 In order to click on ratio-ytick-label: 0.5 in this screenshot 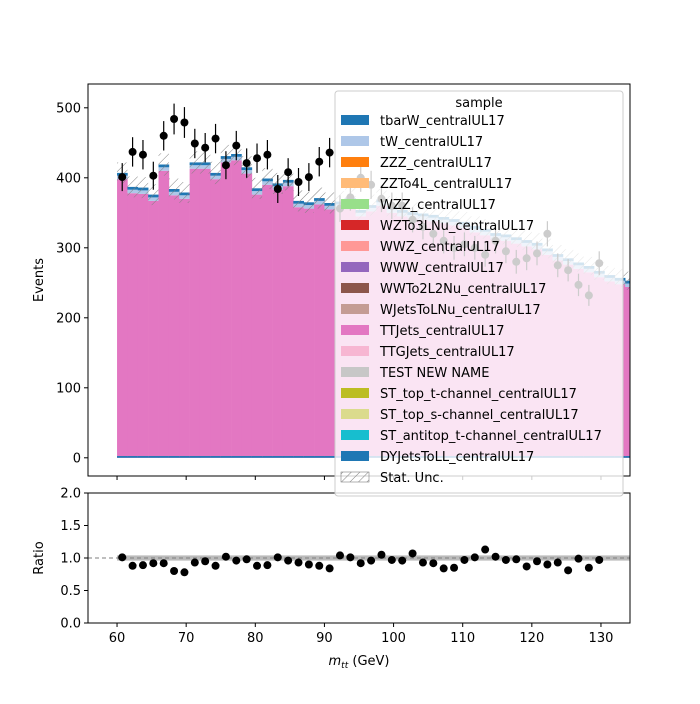, I will do `click(70, 591)`.